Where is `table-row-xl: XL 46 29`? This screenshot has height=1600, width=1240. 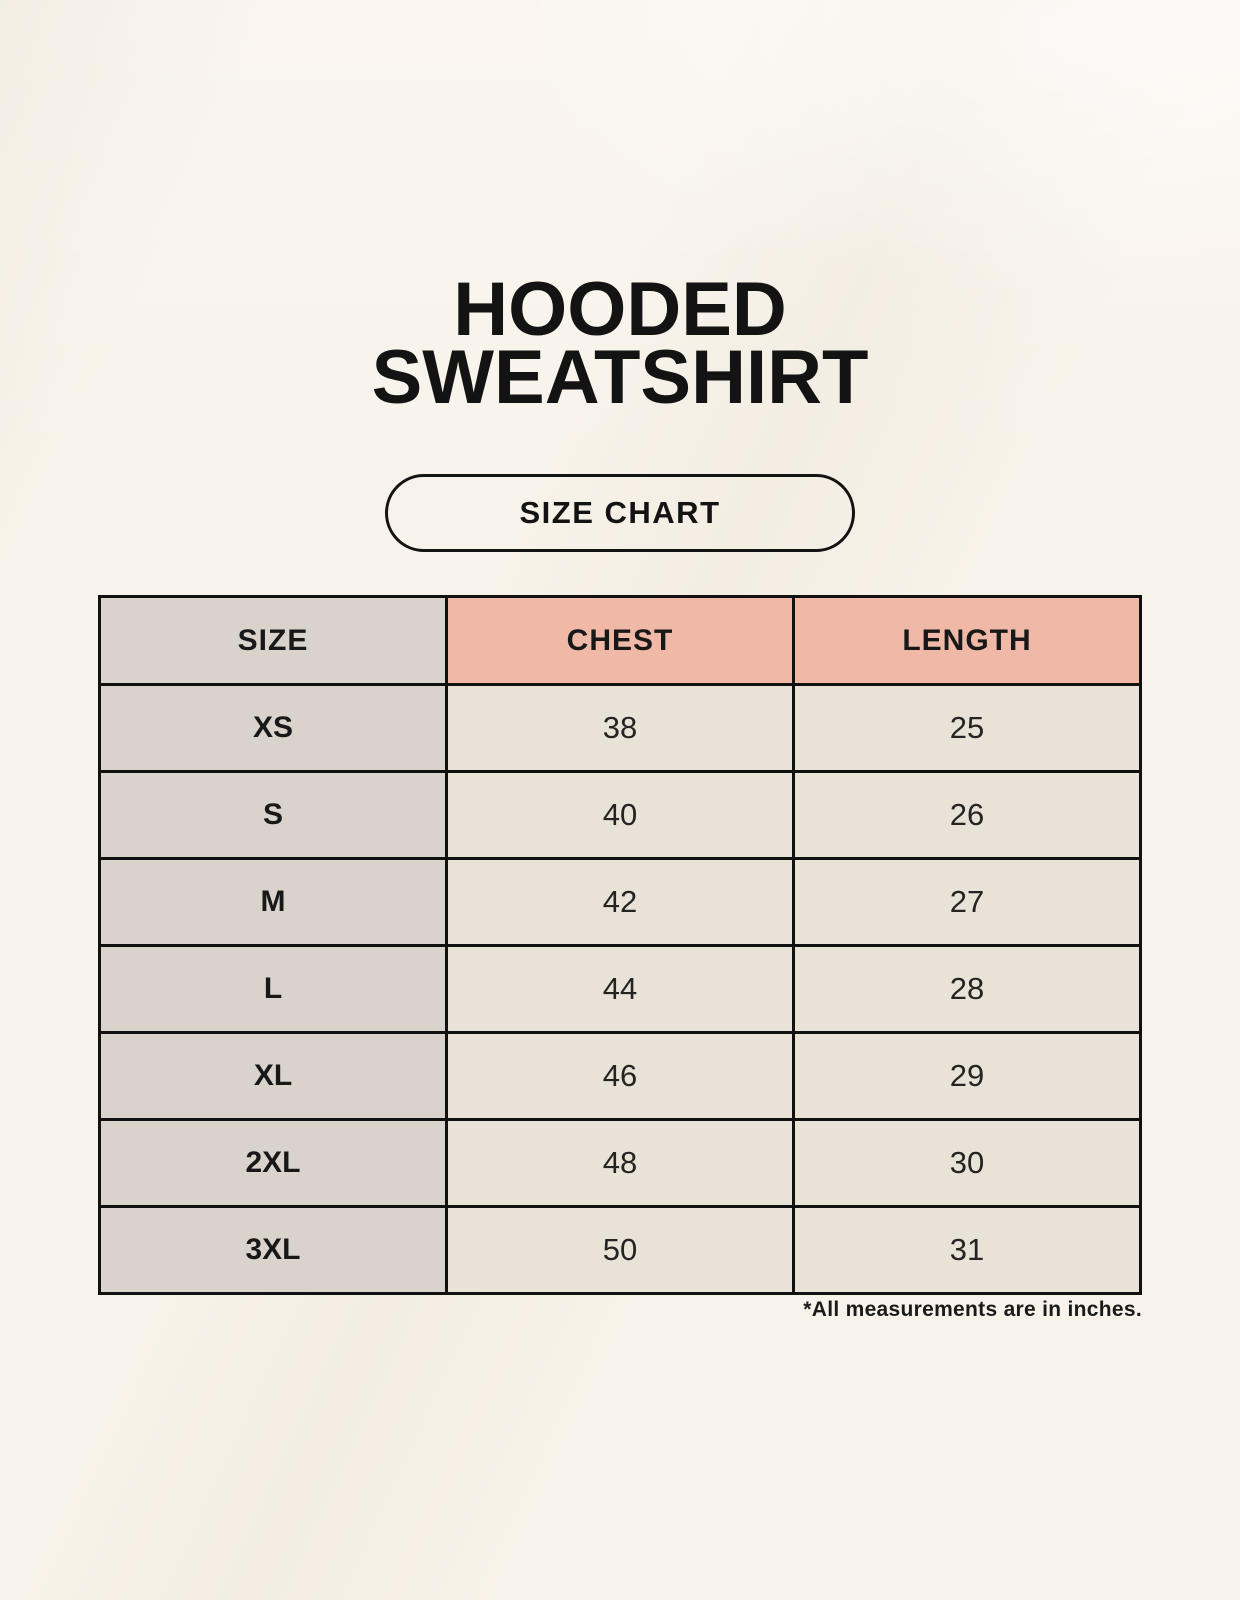
table-row-xl: XL 46 29 is located at coordinates (620, 1076).